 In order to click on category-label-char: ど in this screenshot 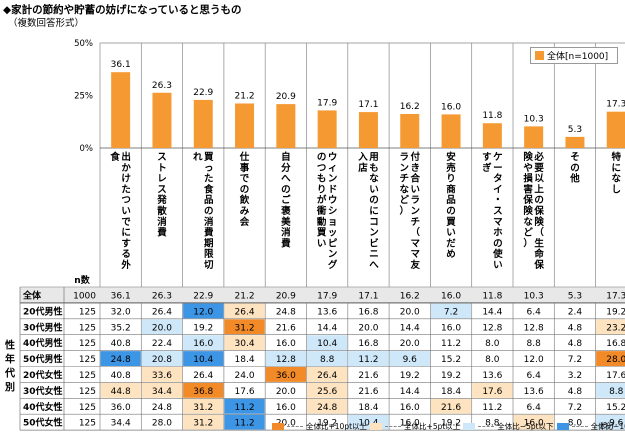, I will do `click(404, 200)`.